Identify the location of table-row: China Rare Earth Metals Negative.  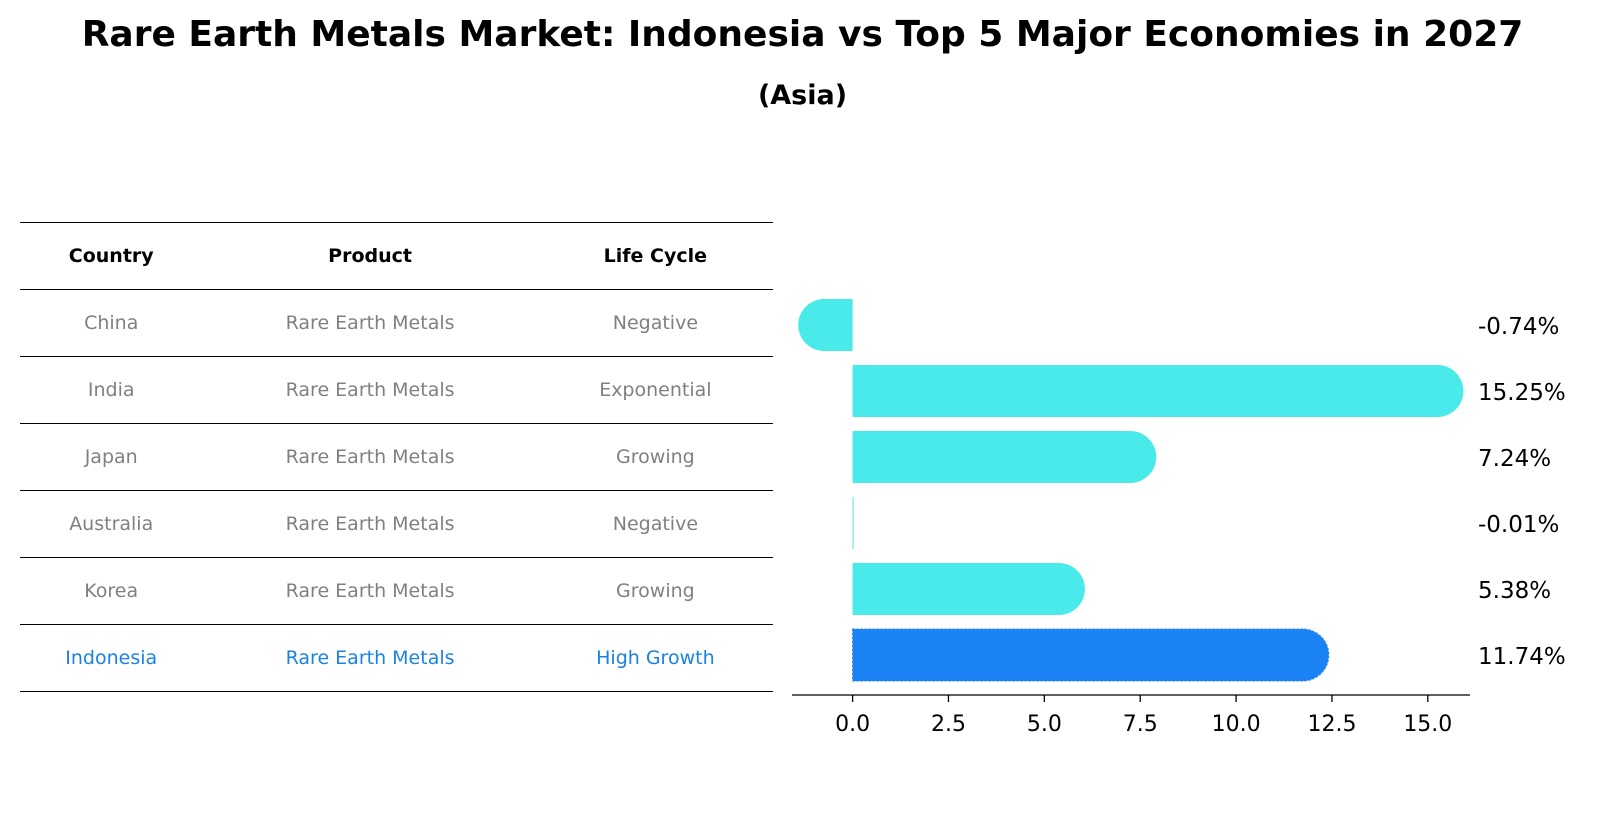
(396, 323).